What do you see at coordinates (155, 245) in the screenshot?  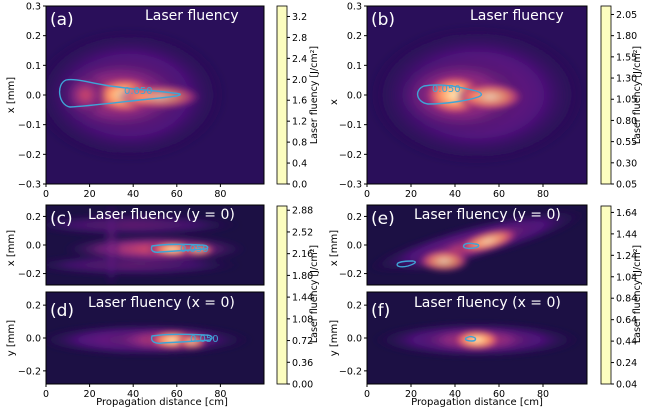 I see `heatmap-c` at bounding box center [155, 245].